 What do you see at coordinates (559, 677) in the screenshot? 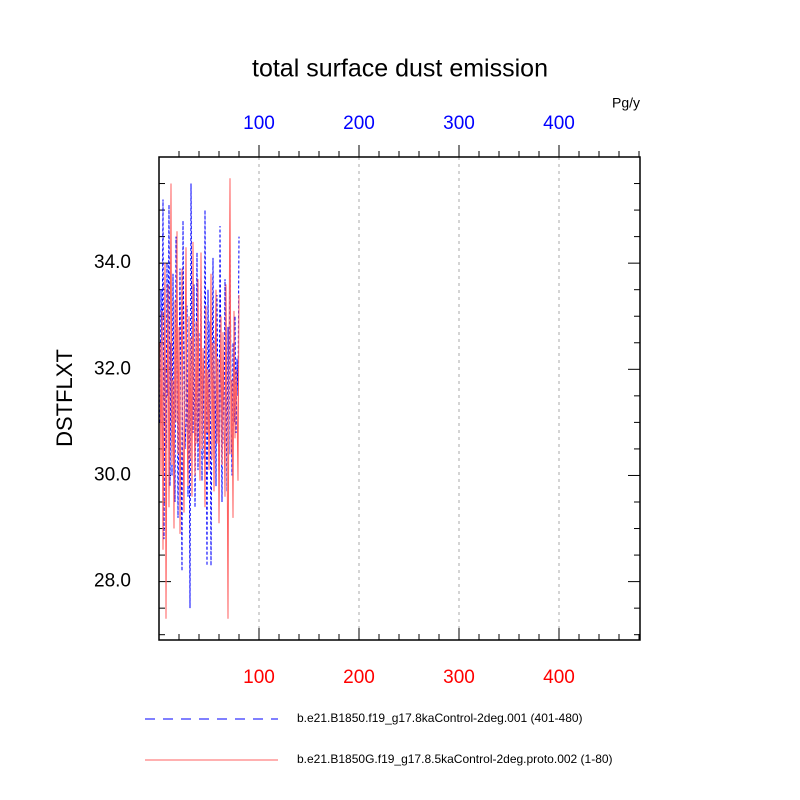
I see `x-tick-label-bottom: 400` at bounding box center [559, 677].